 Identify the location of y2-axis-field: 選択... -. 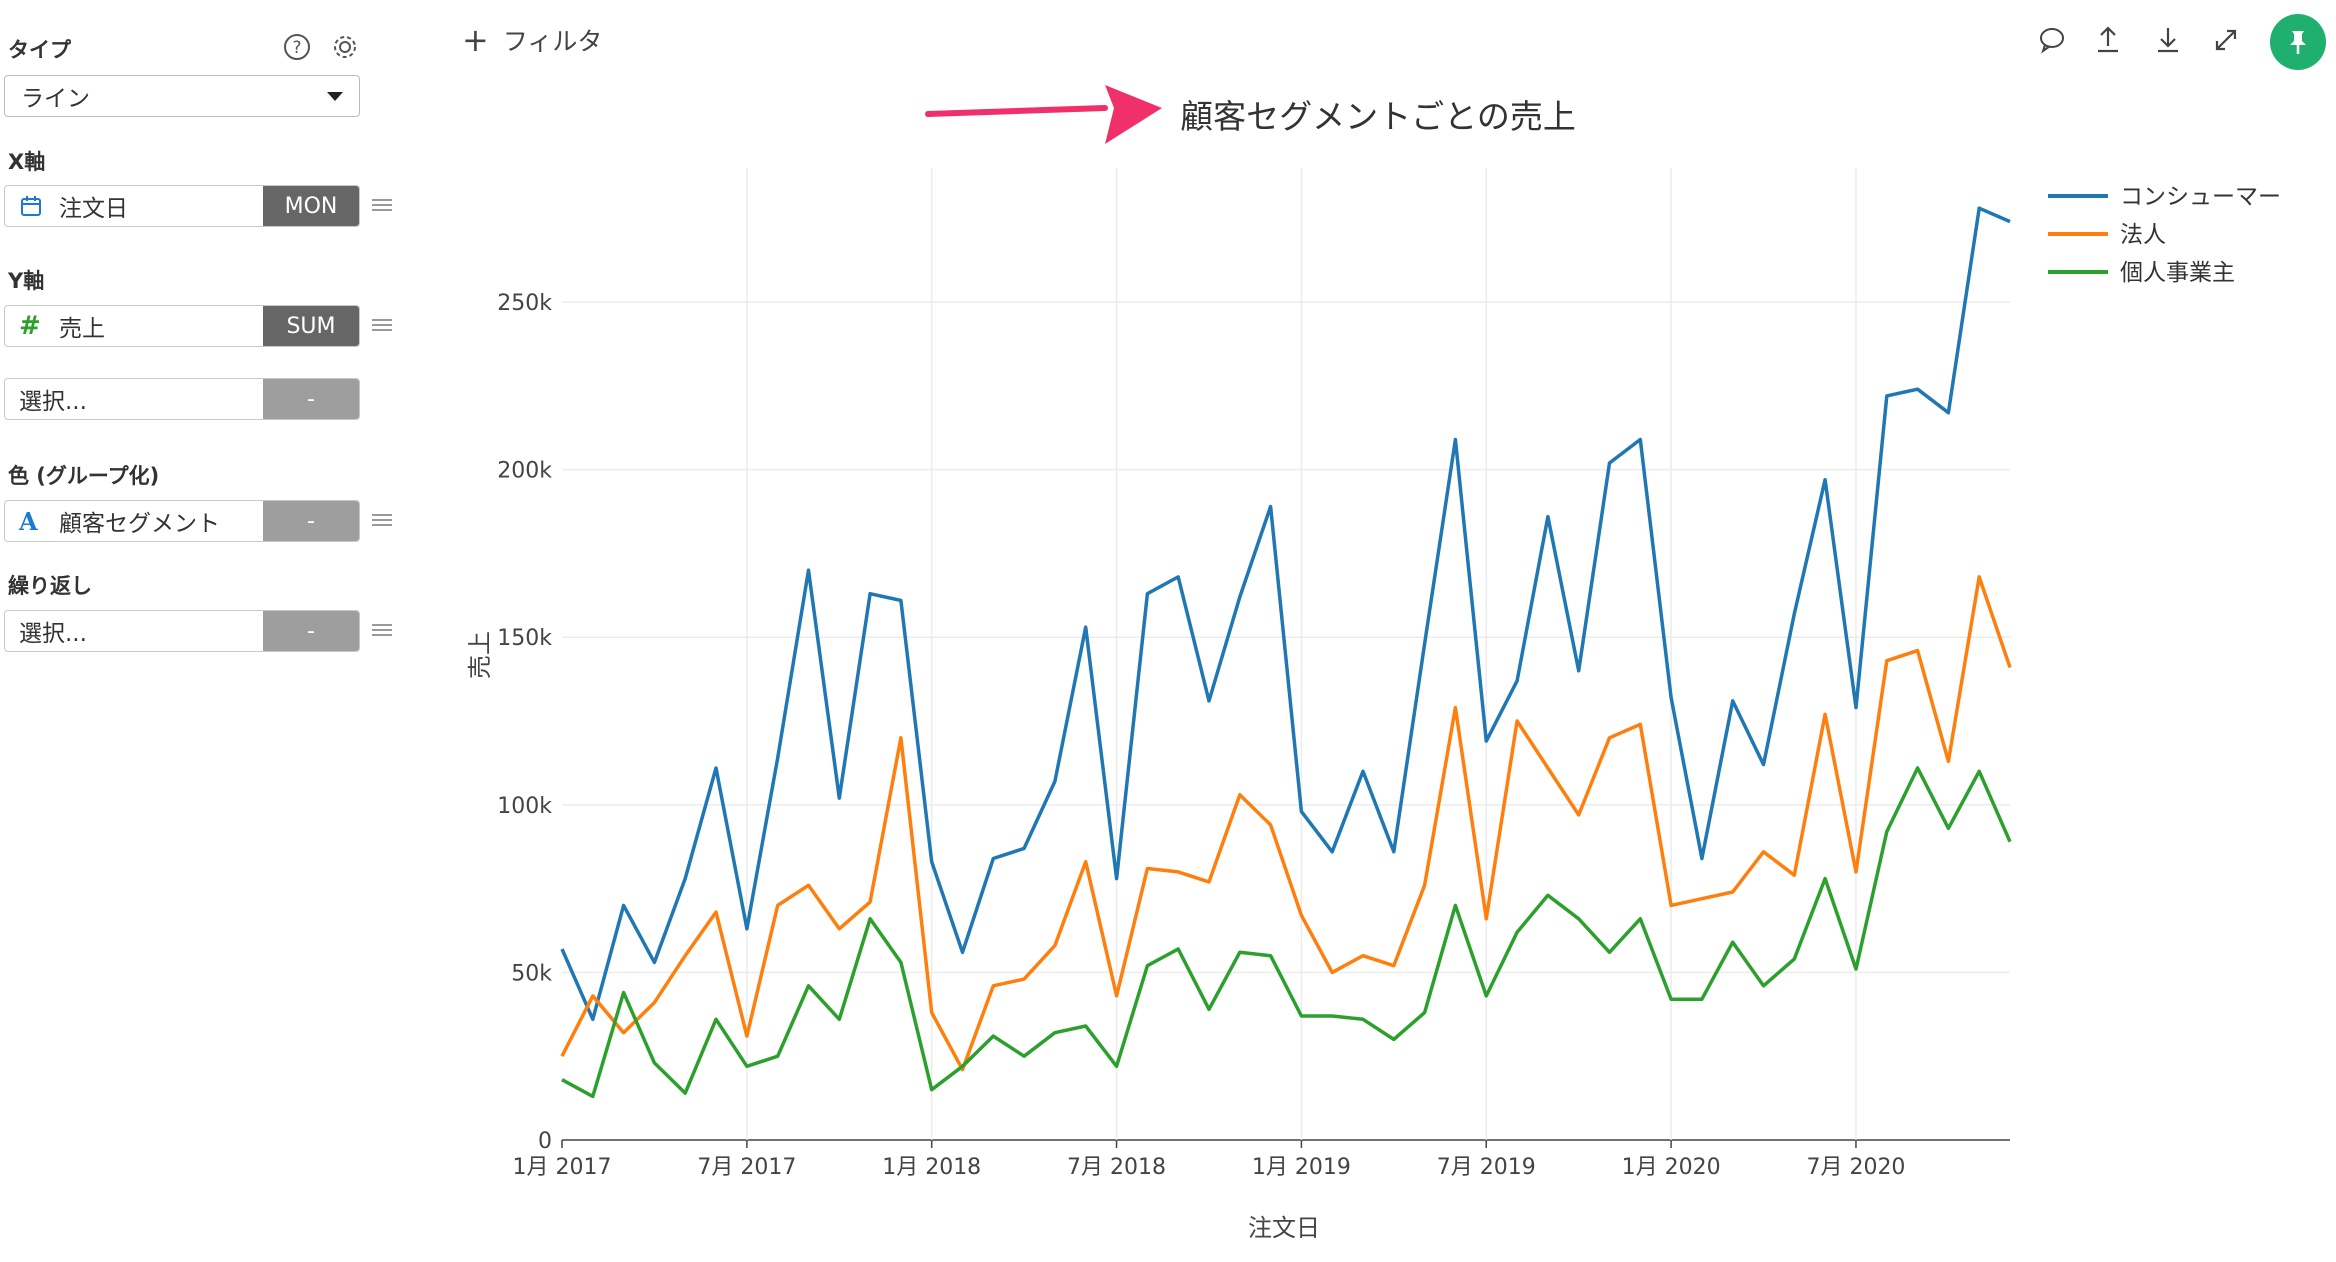
(182, 399).